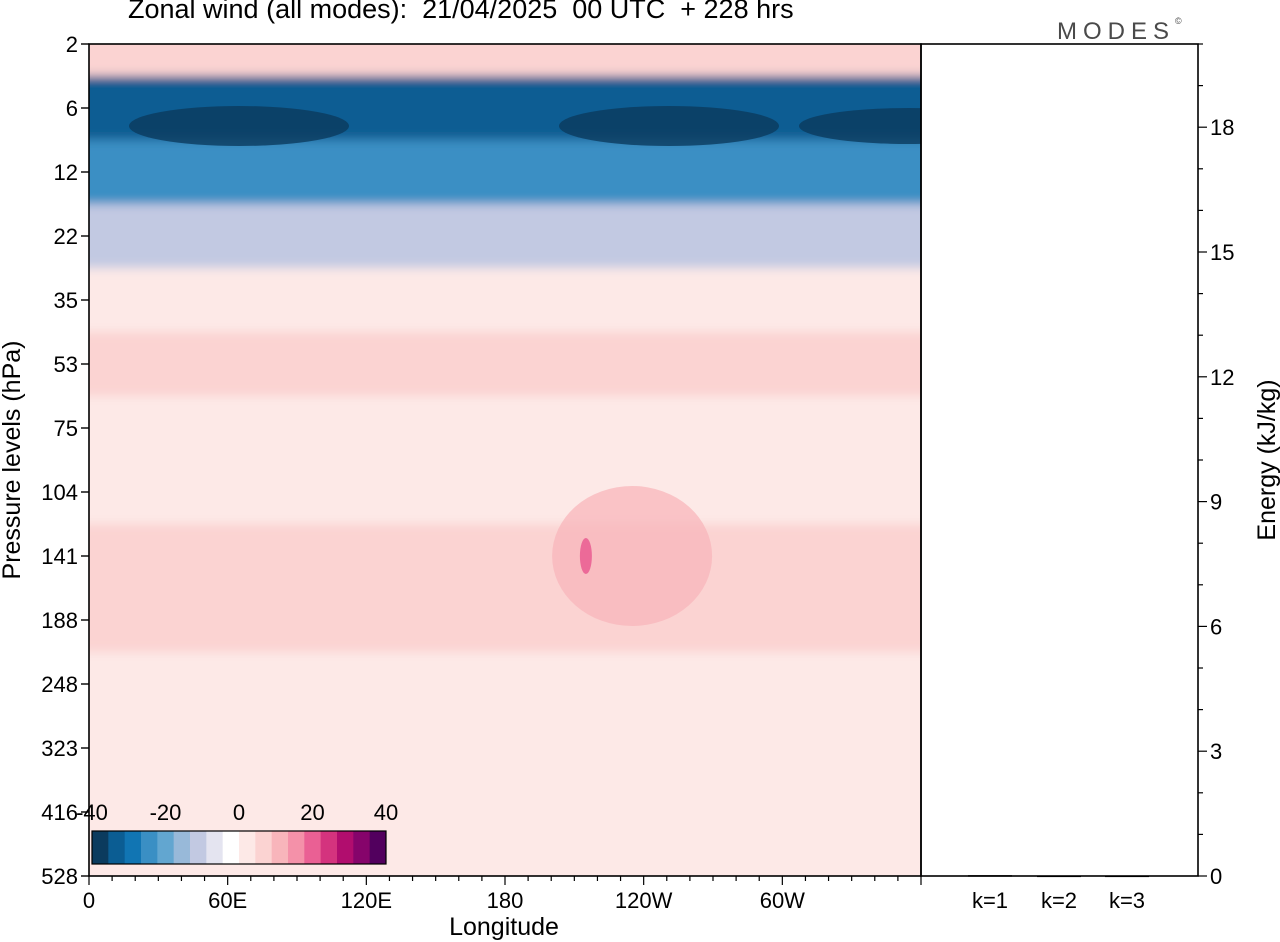 This screenshot has height=942, width=1280. Describe the element at coordinates (632, 556) in the screenshot. I see `westerly-maximum` at that location.